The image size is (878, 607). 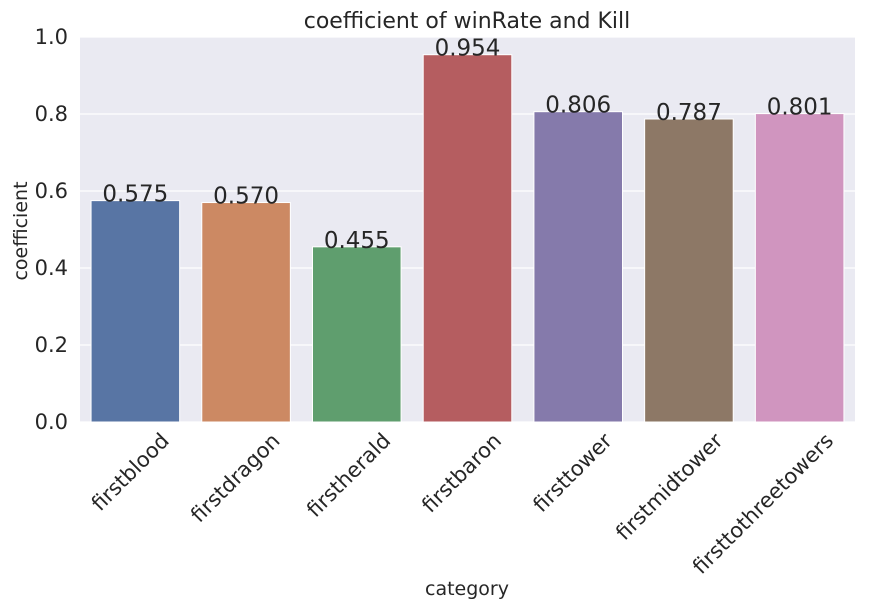 I want to click on data-label: 0.787, so click(x=689, y=113).